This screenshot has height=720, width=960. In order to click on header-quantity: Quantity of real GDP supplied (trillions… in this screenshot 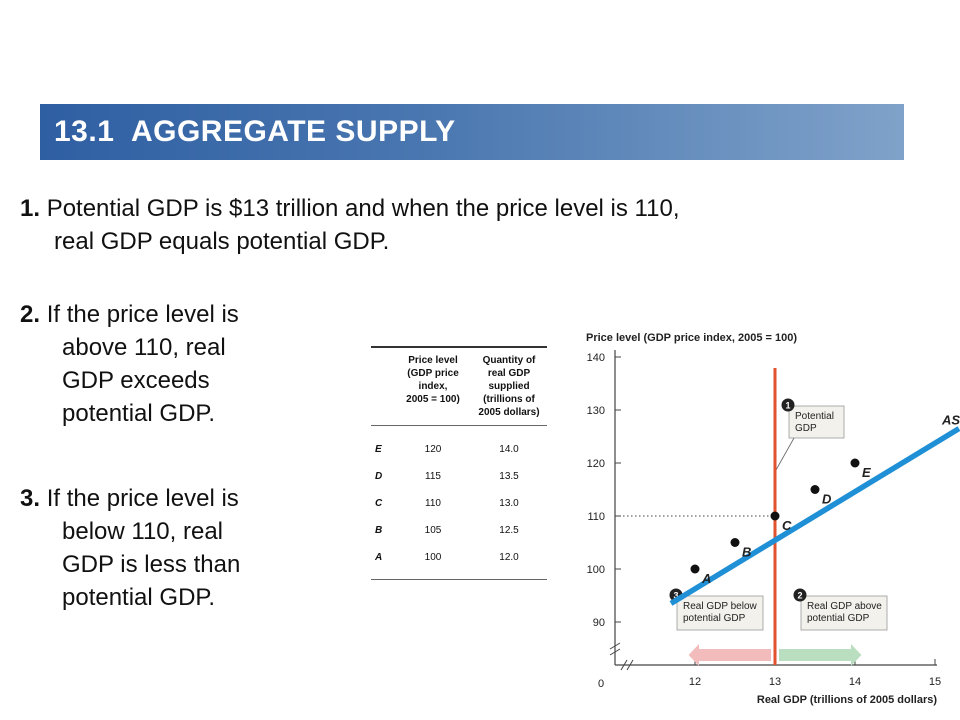, I will do `click(509, 386)`.